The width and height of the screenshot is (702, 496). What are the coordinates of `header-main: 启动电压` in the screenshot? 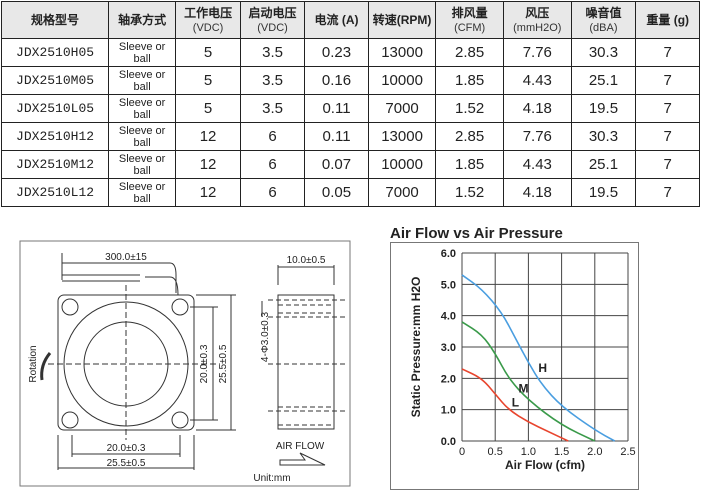 It's located at (272, 12).